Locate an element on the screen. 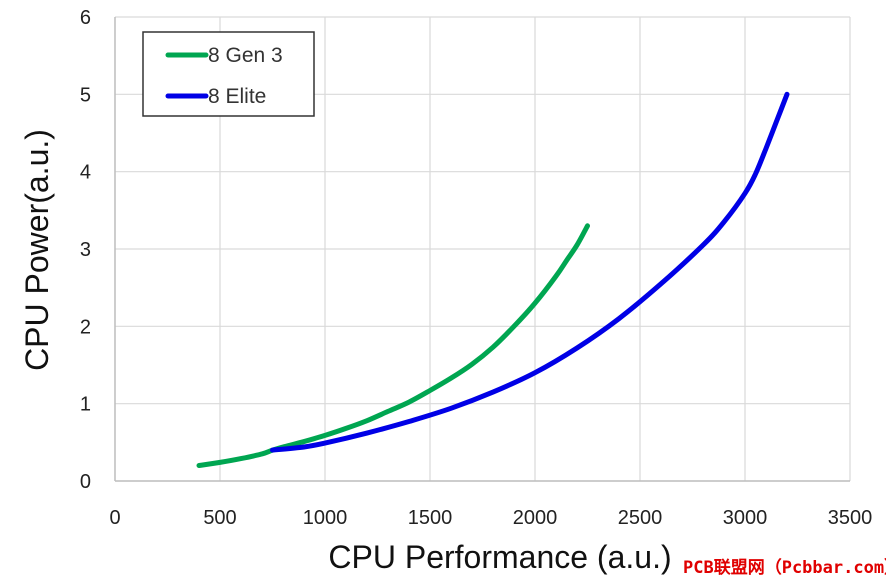 This screenshot has width=886, height=579. y-tick-label: 5 is located at coordinates (85, 95).